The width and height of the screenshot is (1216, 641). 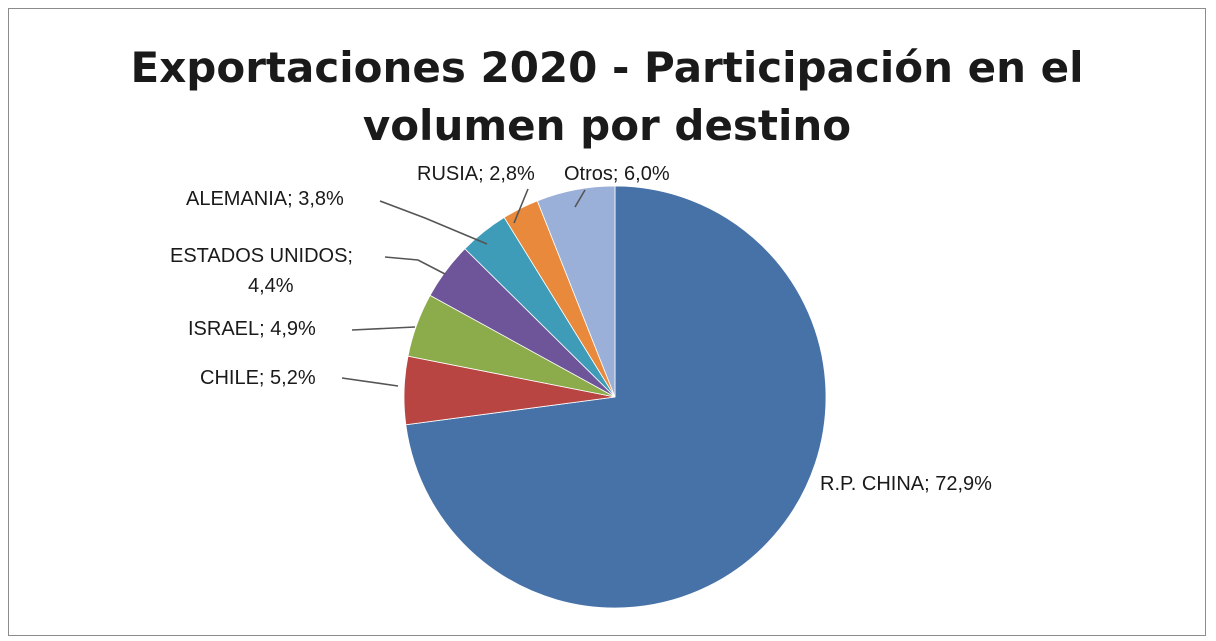 What do you see at coordinates (576, 291) in the screenshot?
I see `pie-slice-otros` at bounding box center [576, 291].